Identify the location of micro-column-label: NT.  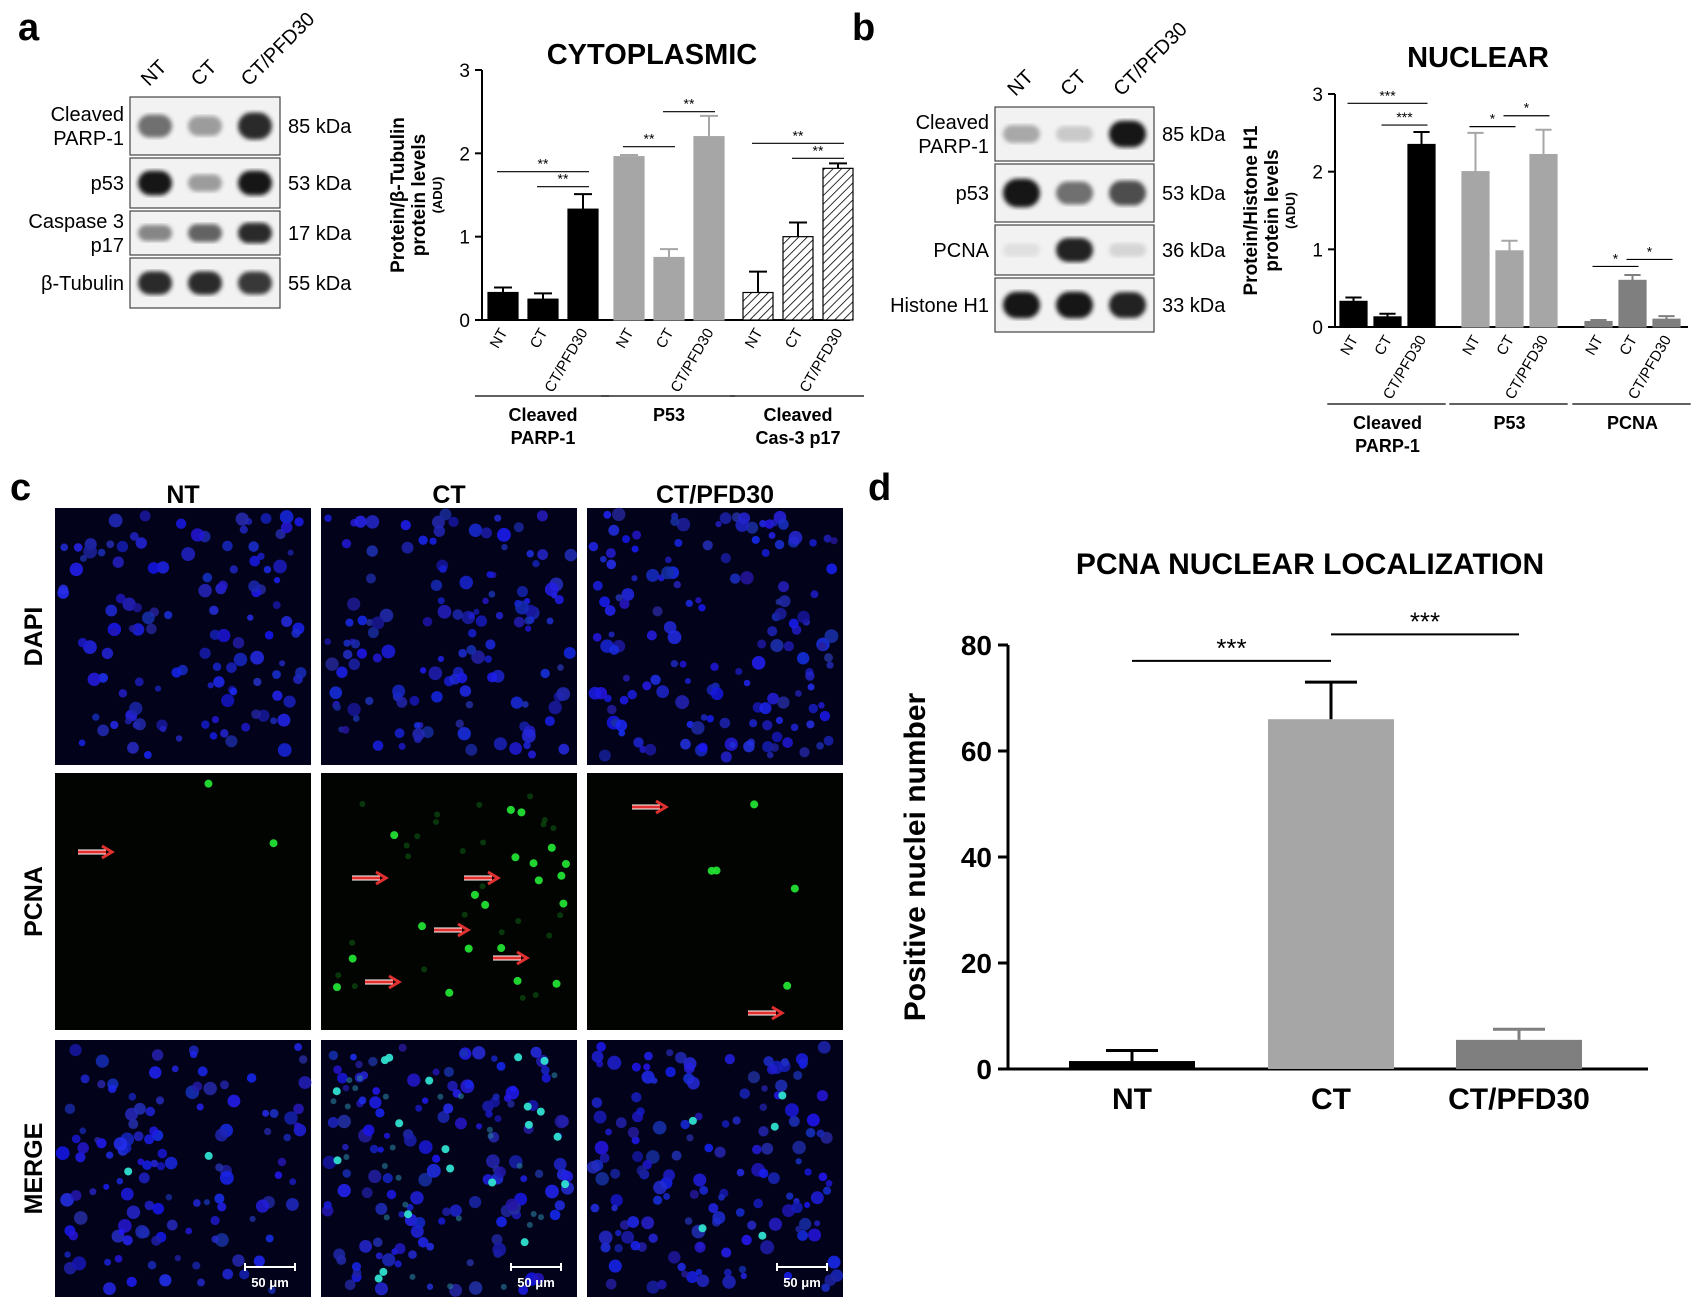
(182, 495).